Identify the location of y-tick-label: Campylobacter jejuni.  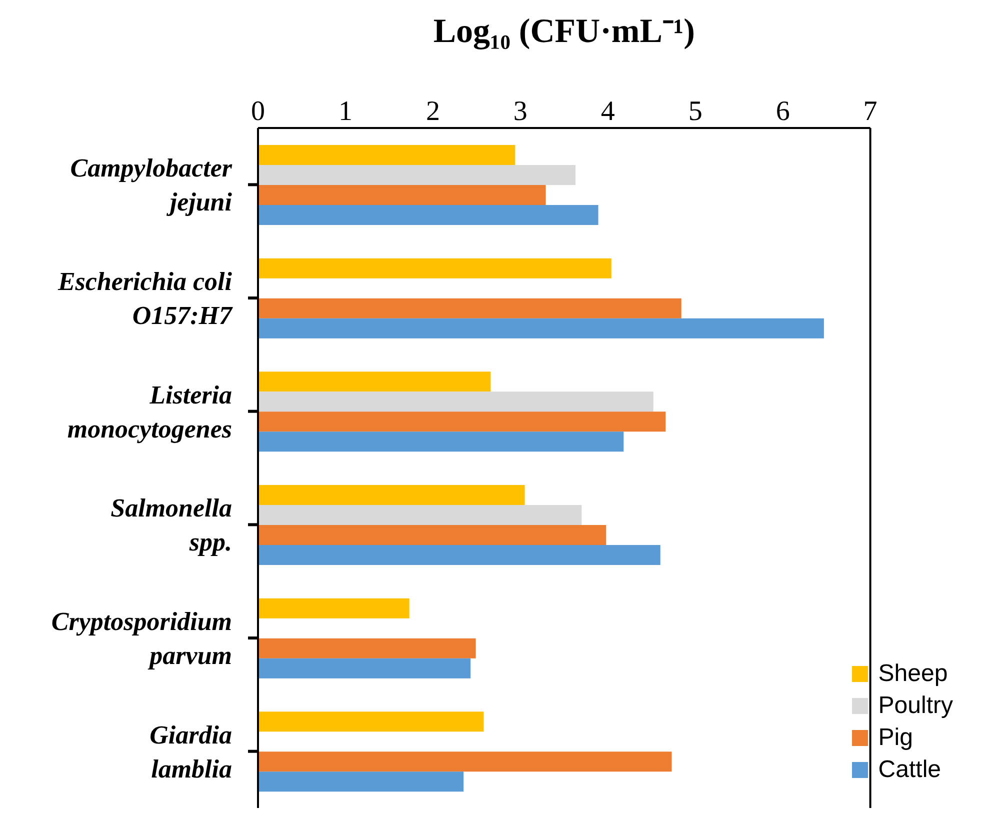
(151, 185).